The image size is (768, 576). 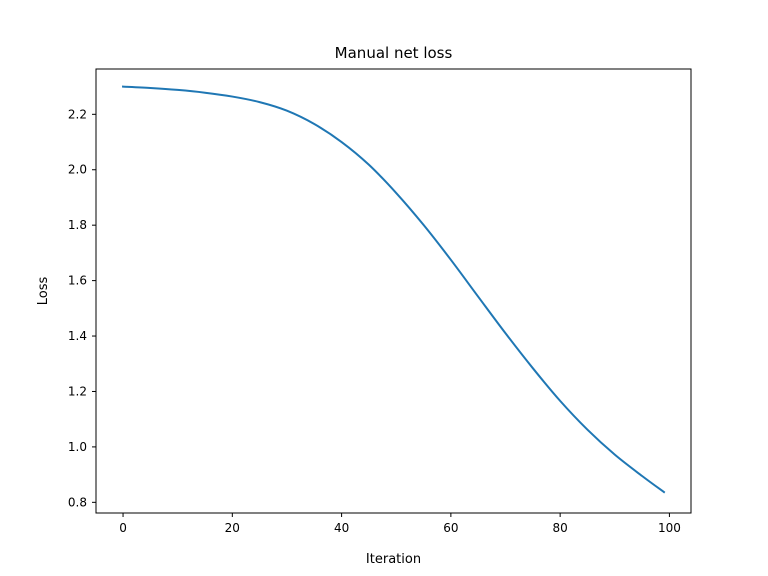 What do you see at coordinates (77, 114) in the screenshot?
I see `y-tick-label: 2.2` at bounding box center [77, 114].